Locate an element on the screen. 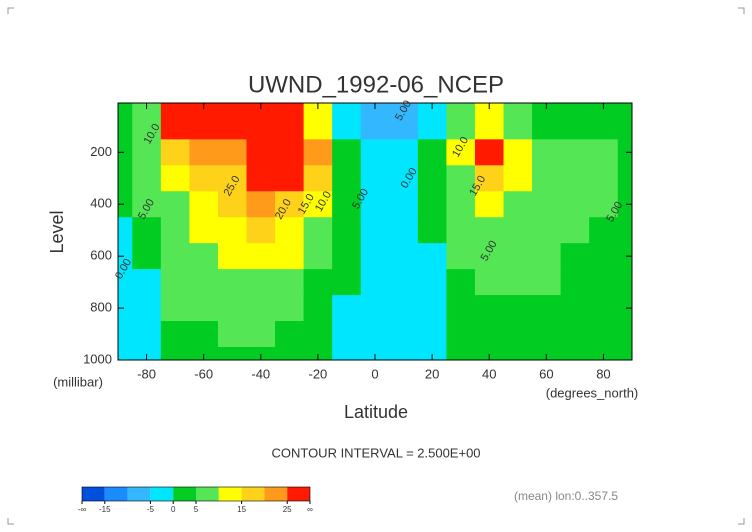  x-tick-label: 0 is located at coordinates (374, 373).